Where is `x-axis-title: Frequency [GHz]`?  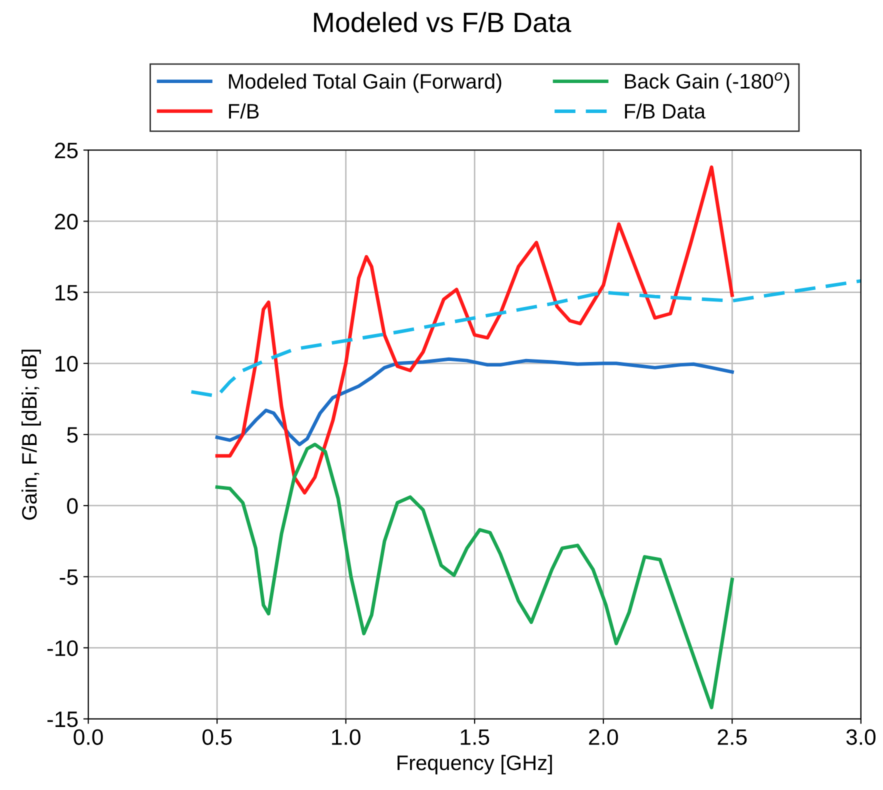 x-axis-title: Frequency [GHz] is located at coordinates (475, 764).